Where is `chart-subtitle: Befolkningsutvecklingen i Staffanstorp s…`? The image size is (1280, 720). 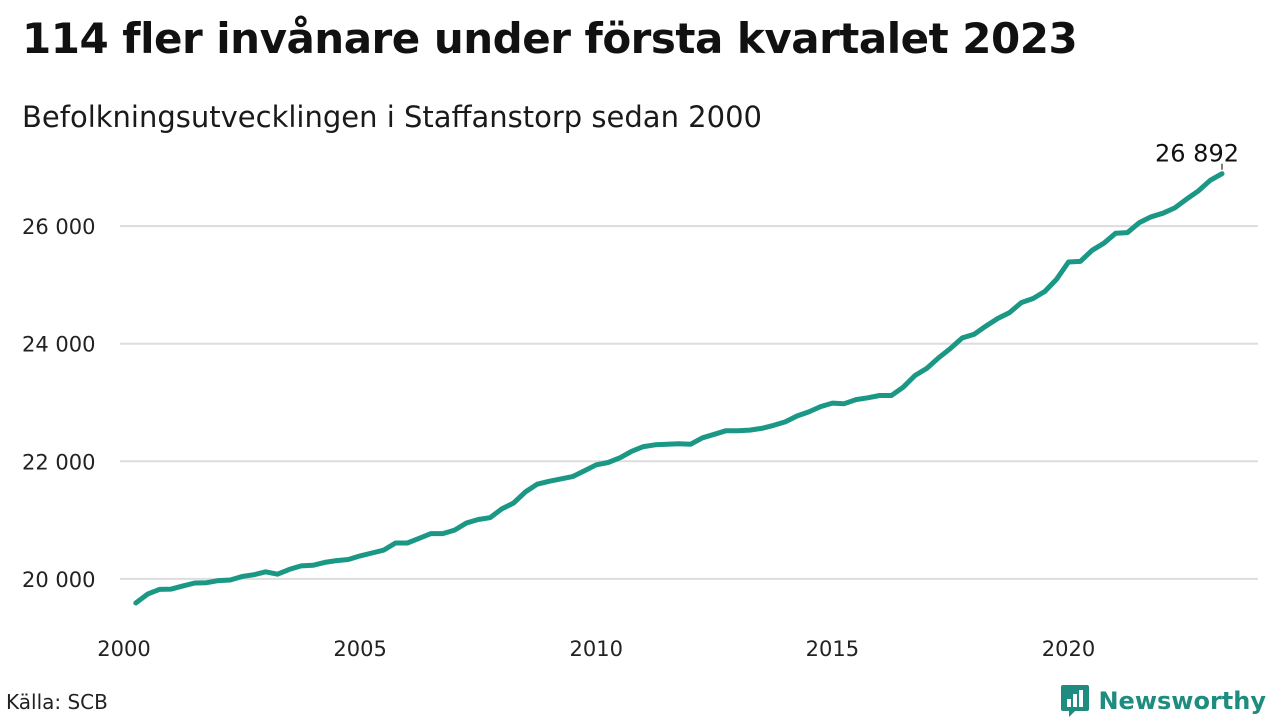
chart-subtitle: Befolkningsutvecklingen i Staffanstorp s… is located at coordinates (392, 117).